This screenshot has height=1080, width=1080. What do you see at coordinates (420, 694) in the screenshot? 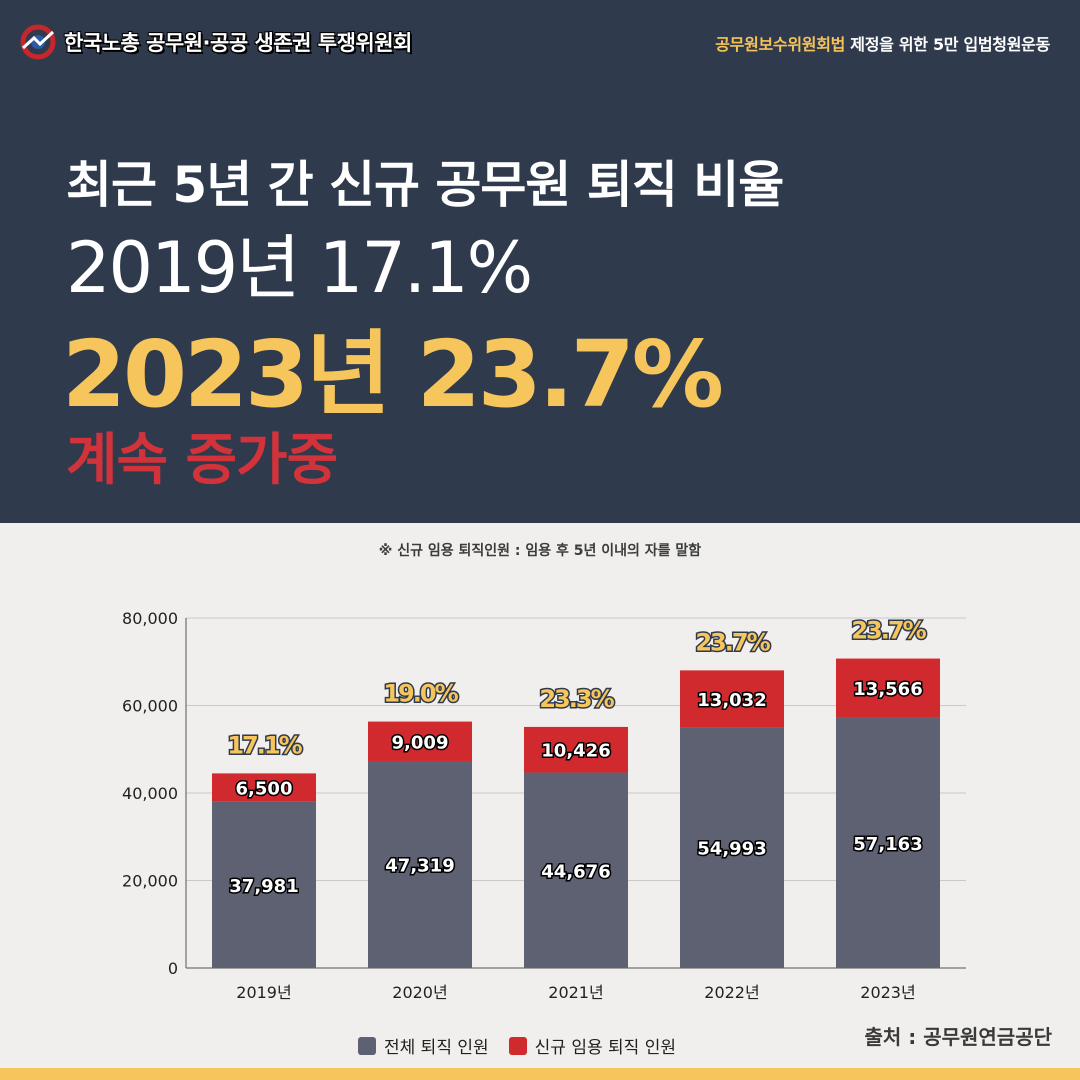
I see `percent-annotation: 19.0%` at bounding box center [420, 694].